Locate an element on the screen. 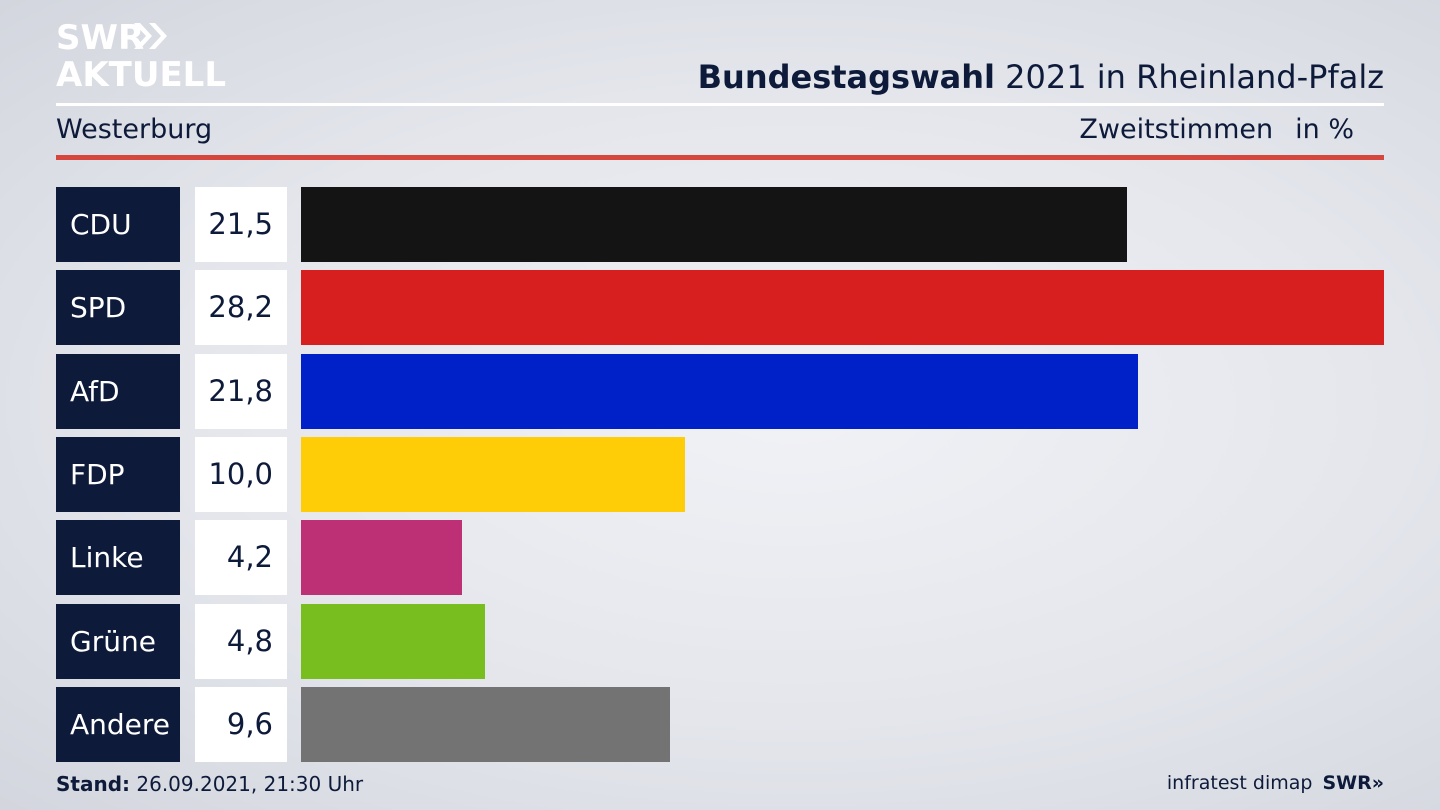  bar-andere is located at coordinates (485, 724).